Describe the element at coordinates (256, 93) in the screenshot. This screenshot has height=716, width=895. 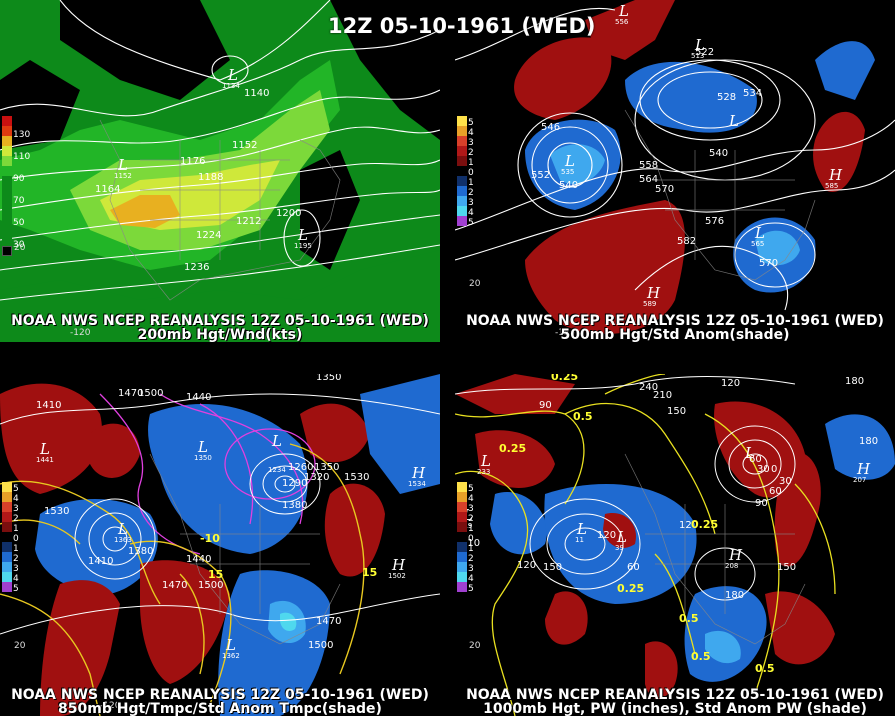
I see `contour-label: 1140` at that location.